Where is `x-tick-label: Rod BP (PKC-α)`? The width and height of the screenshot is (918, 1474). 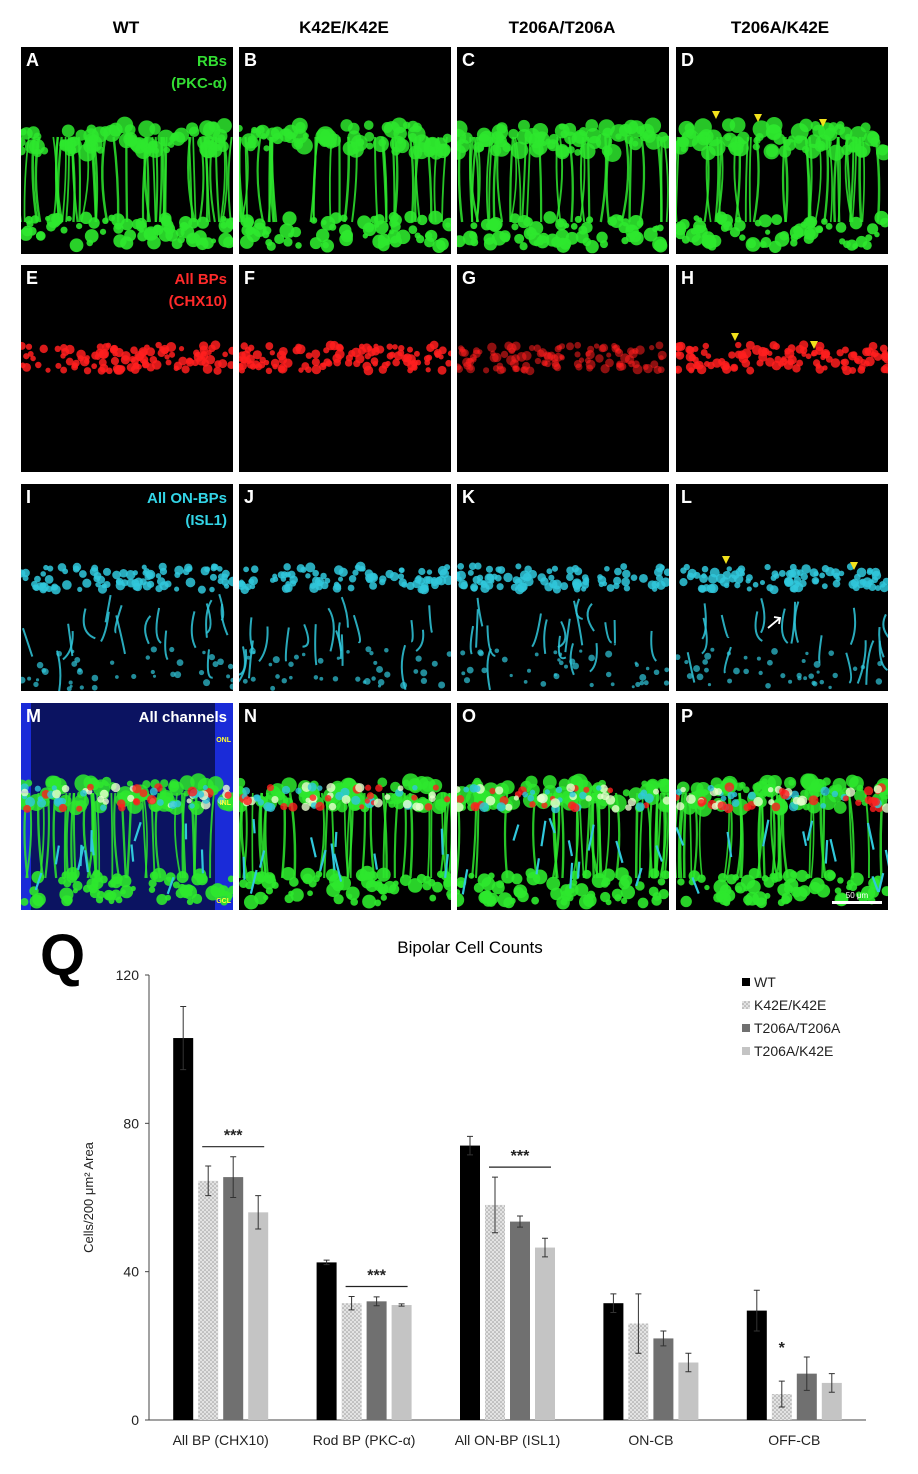
x-tick-label: Rod BP (PKC-α) is located at coordinates (364, 1440).